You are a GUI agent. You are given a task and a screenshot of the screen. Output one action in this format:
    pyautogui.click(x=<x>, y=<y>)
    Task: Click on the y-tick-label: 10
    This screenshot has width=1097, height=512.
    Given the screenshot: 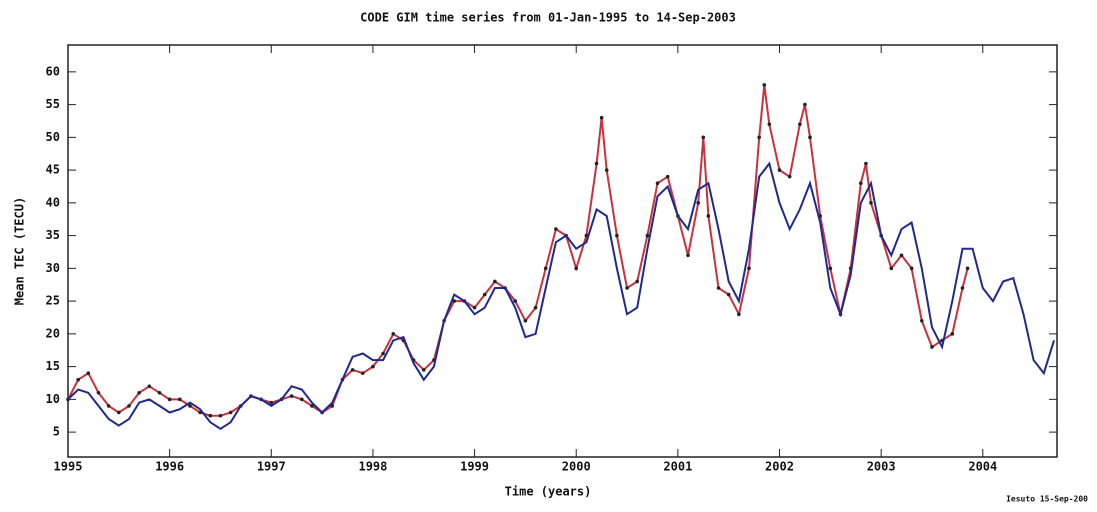 What is the action you would take?
    pyautogui.click(x=53, y=399)
    